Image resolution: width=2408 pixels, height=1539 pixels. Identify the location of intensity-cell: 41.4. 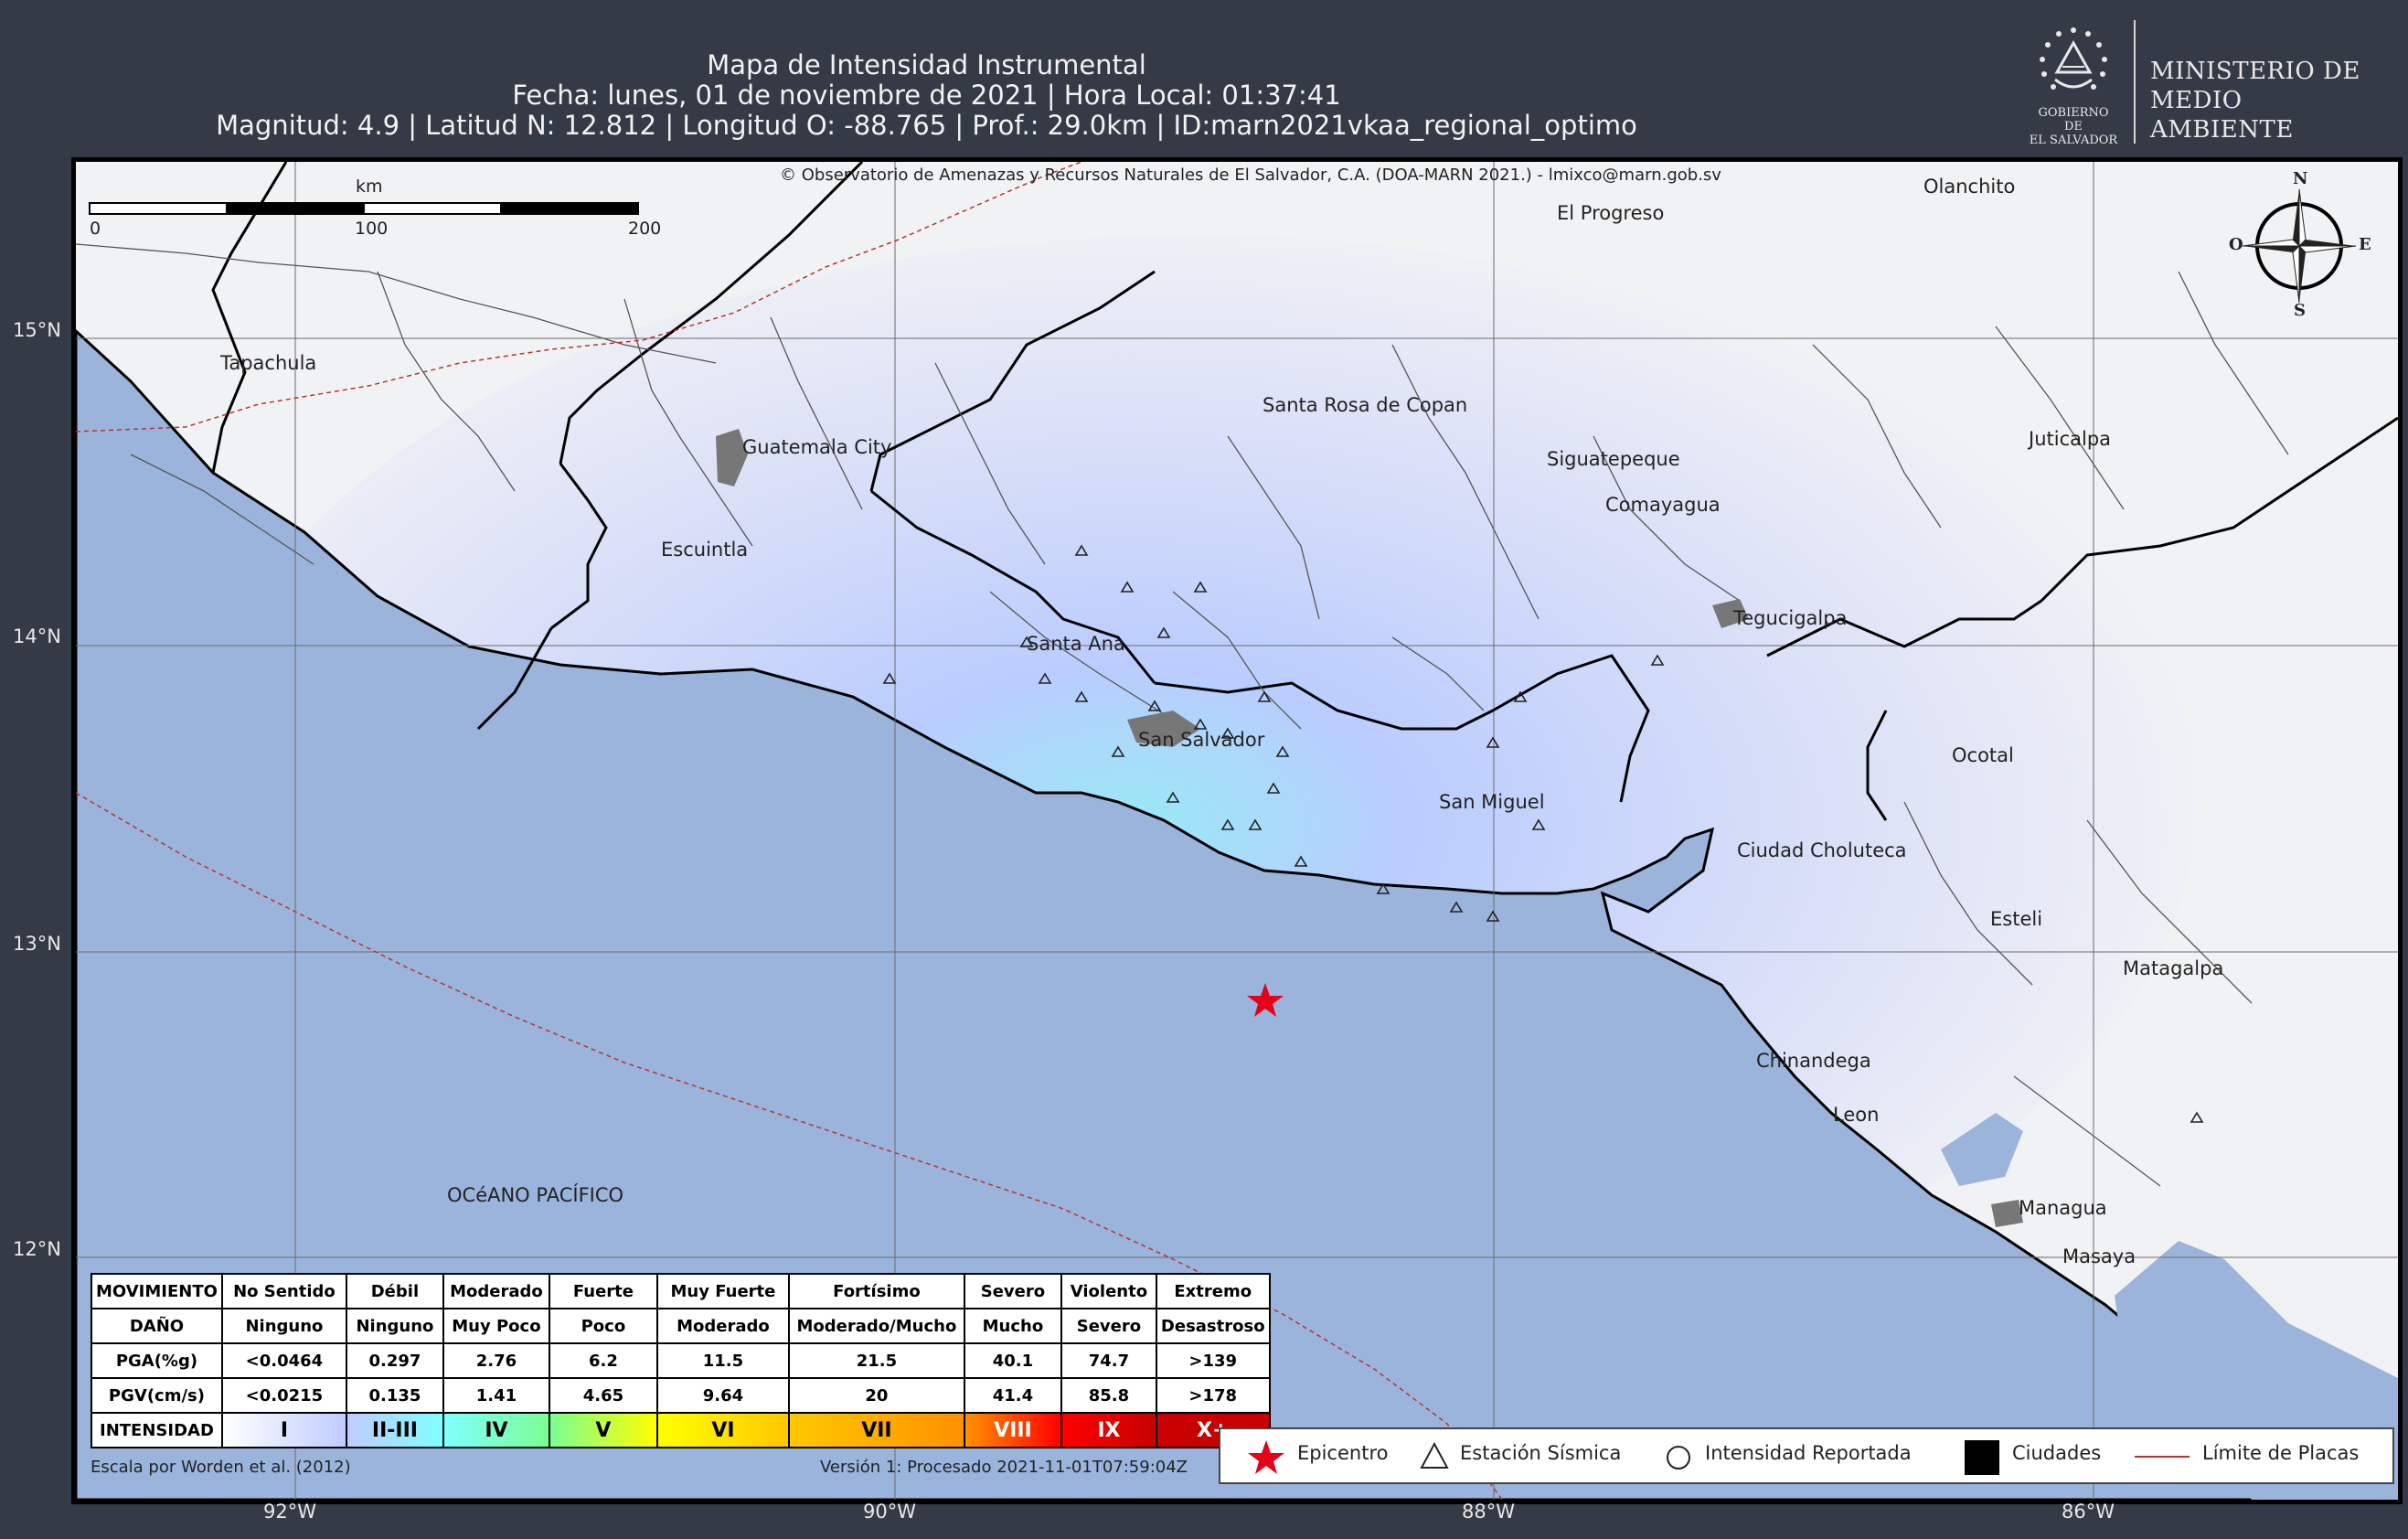
(1012, 1395).